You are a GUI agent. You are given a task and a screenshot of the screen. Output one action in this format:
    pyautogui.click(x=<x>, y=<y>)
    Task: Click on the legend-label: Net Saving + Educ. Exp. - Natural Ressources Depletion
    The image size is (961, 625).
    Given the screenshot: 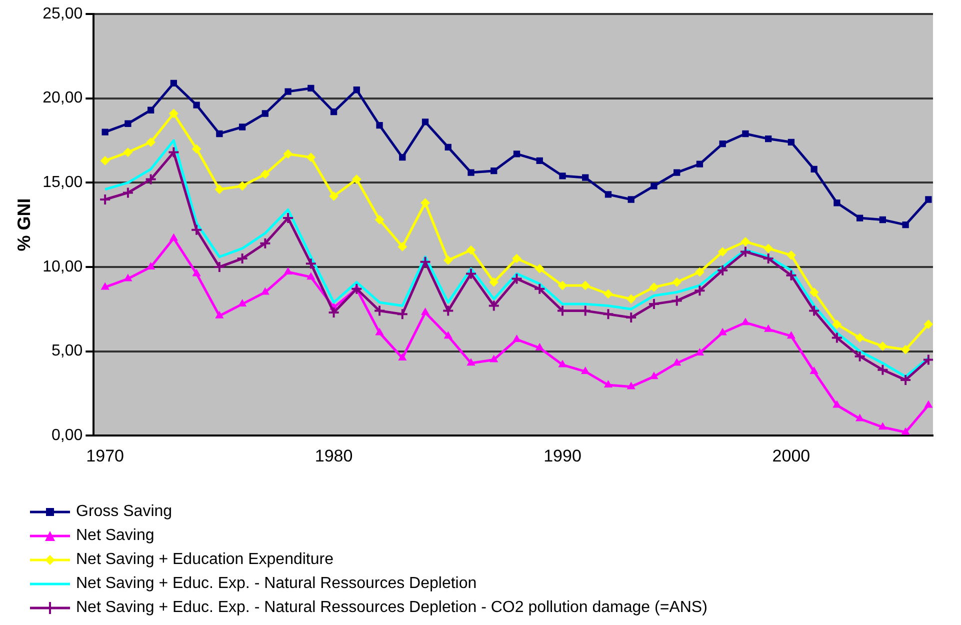 What is the action you would take?
    pyautogui.click(x=276, y=584)
    